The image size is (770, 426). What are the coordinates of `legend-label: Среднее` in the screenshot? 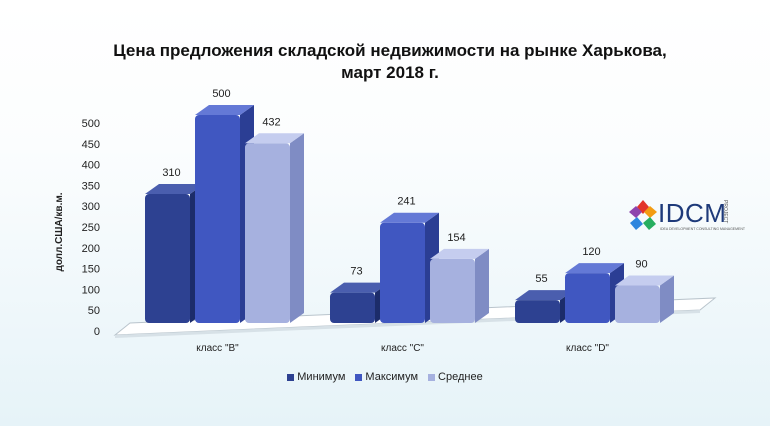 It's located at (460, 377).